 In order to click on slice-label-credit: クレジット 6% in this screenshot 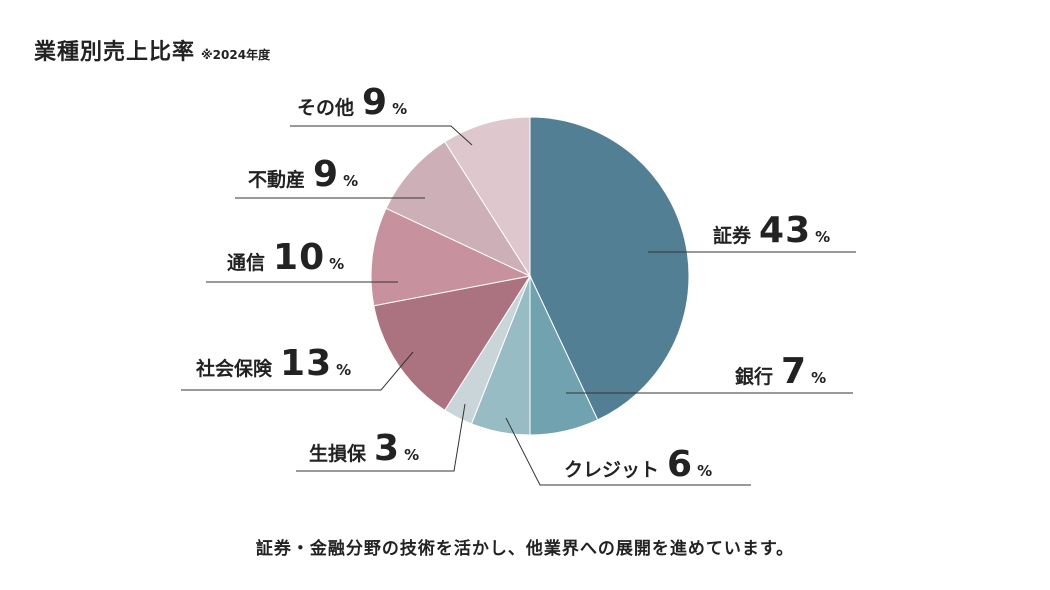, I will do `click(638, 465)`.